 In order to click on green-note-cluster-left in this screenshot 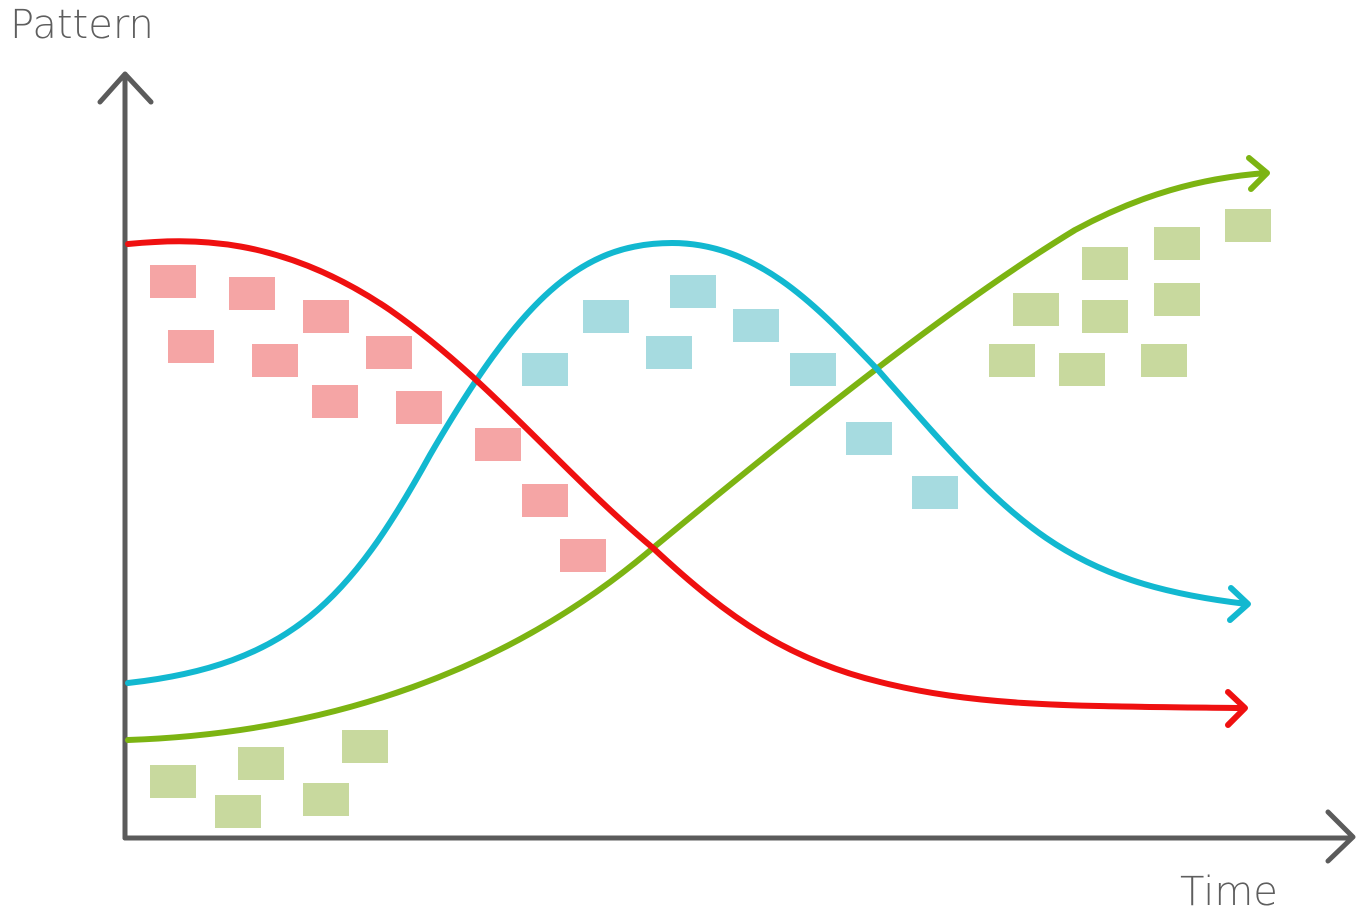, I will do `click(269, 779)`.